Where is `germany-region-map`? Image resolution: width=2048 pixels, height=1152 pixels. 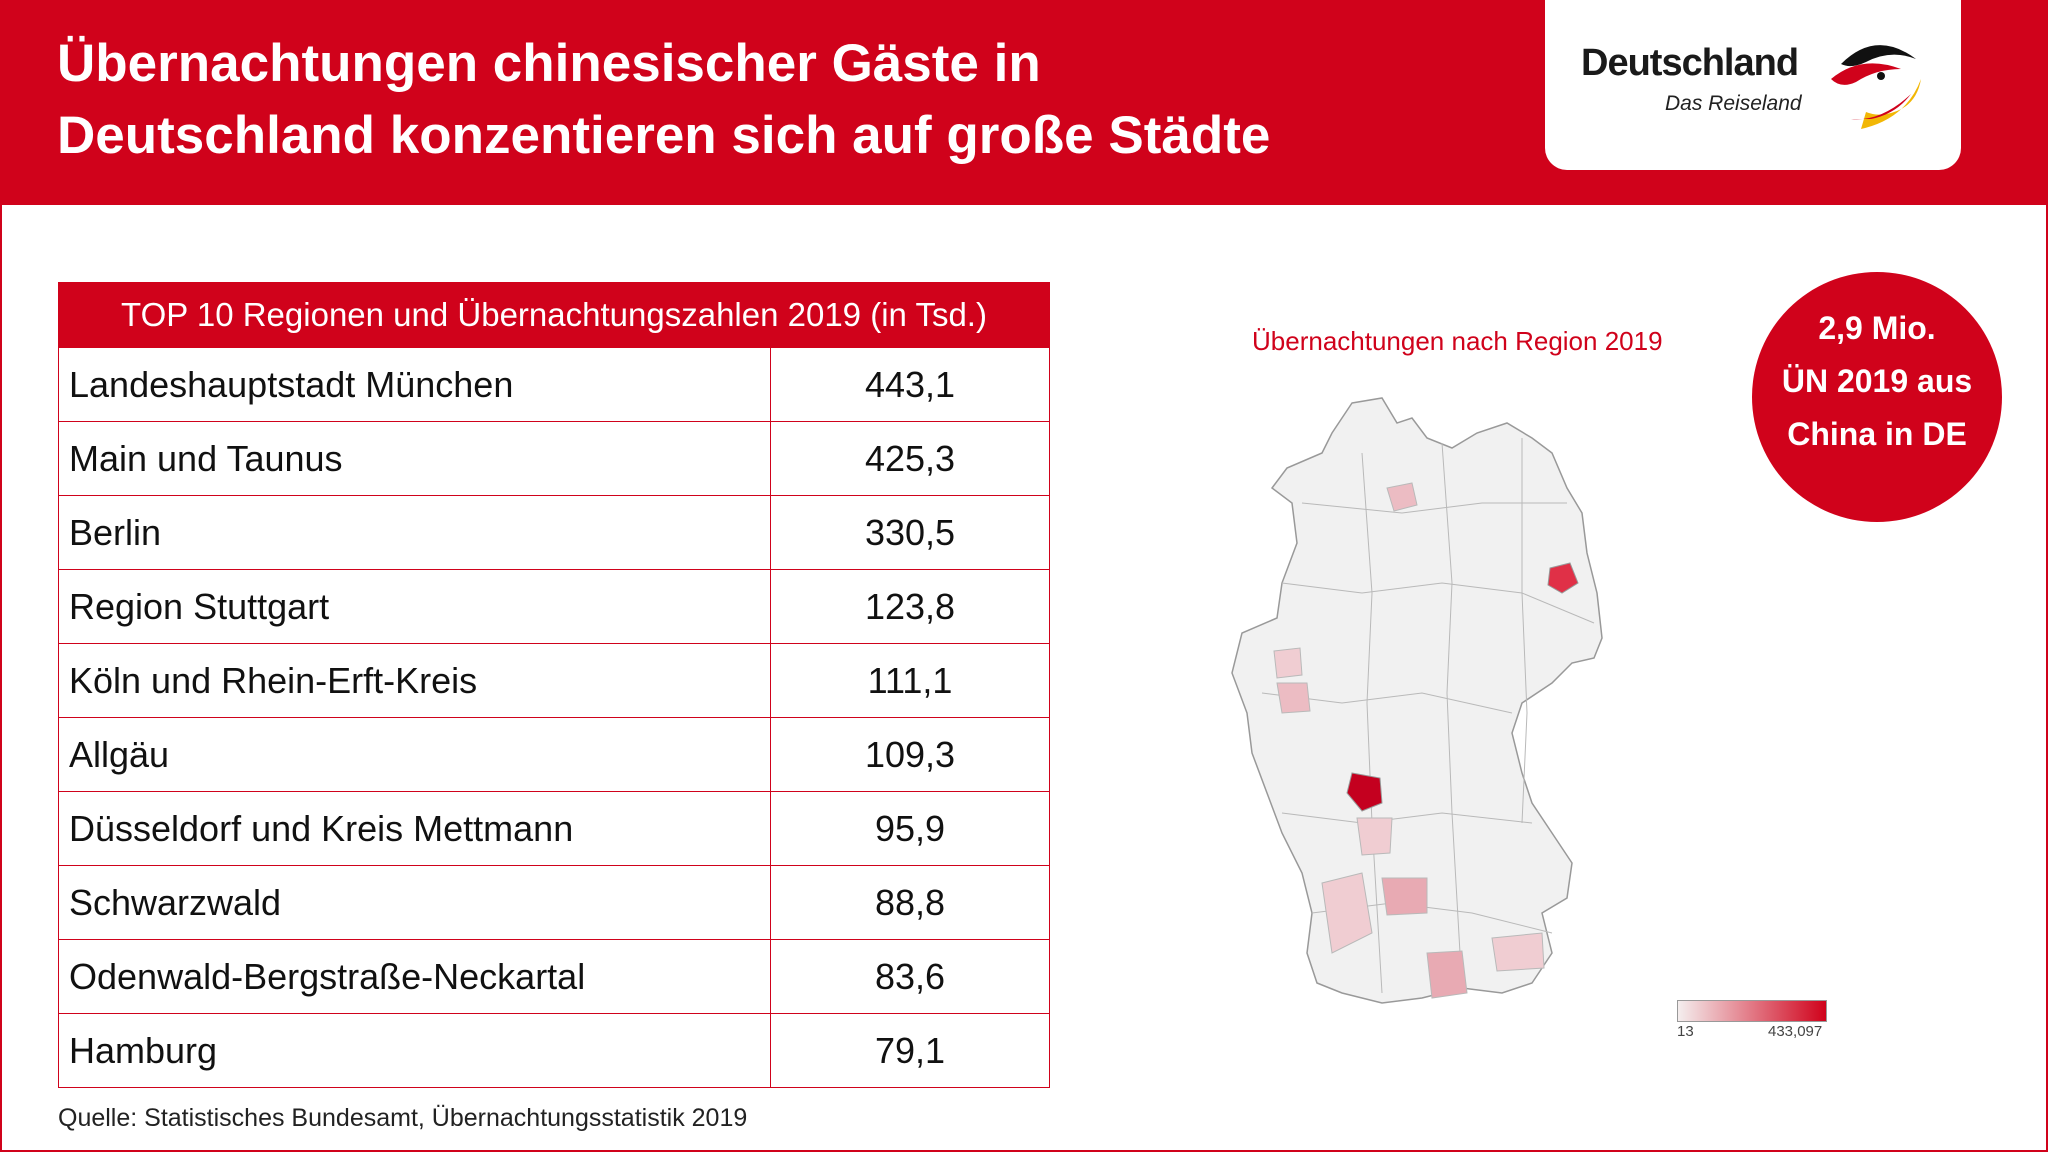
germany-region-map is located at coordinates (1417, 700).